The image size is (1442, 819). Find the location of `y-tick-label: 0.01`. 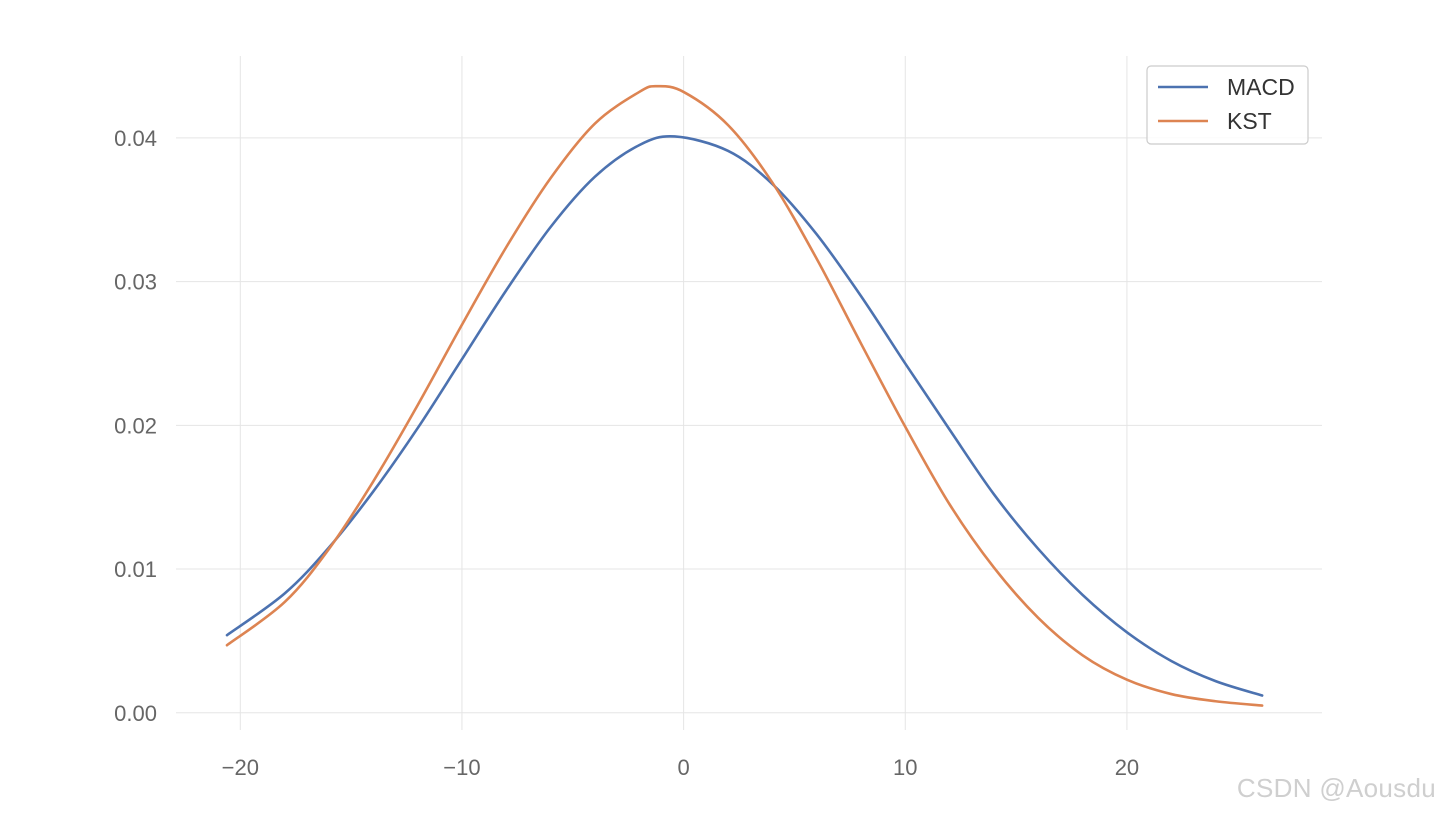

y-tick-label: 0.01 is located at coordinates (135, 569).